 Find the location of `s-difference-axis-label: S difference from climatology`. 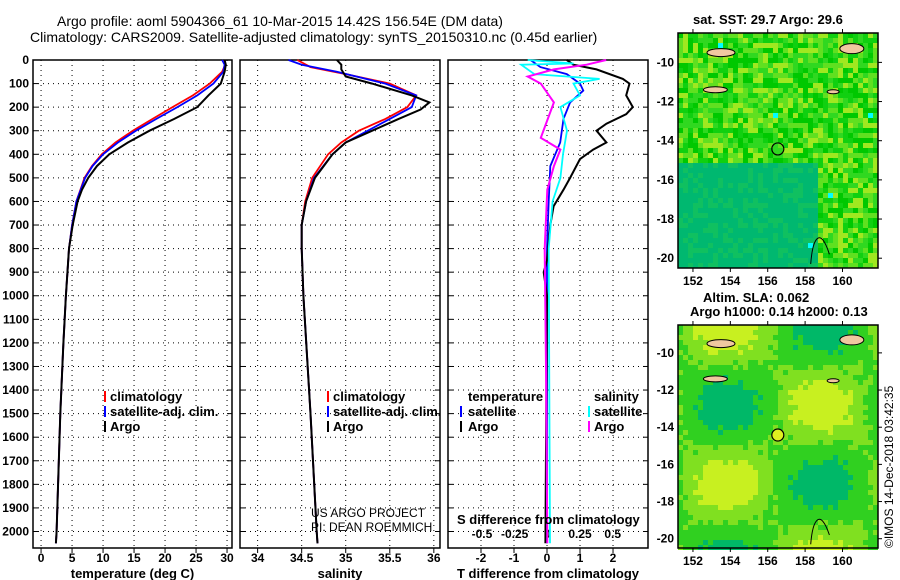

s-difference-axis-label: S difference from climatology is located at coordinates (549, 519).